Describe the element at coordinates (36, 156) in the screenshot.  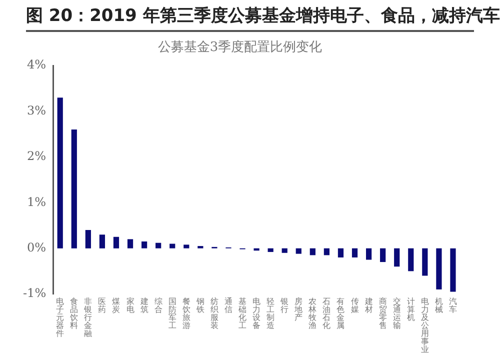
I see `y-tick-label: 2%` at that location.